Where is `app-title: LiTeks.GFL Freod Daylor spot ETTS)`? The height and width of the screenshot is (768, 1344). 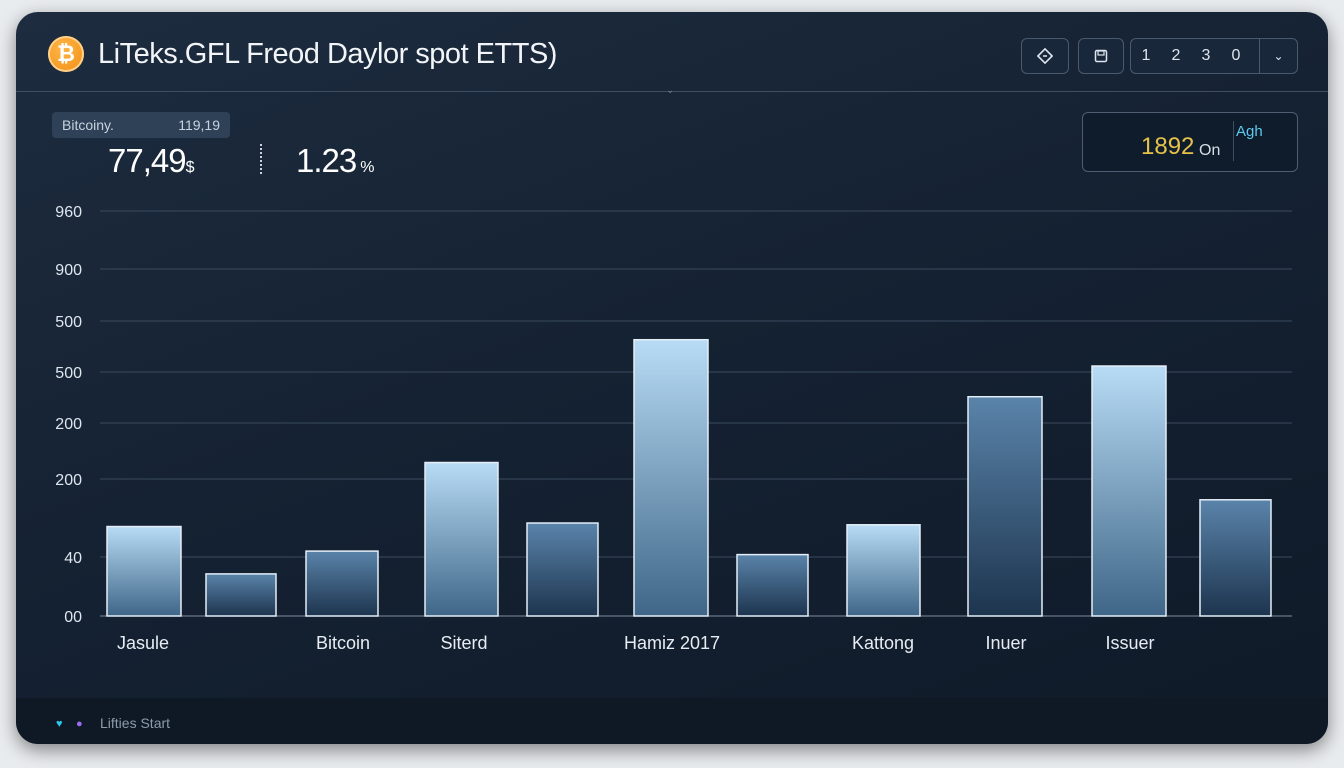
app-title: LiTeks.GFL Freod Daylor spot ETTS) is located at coordinates (327, 53).